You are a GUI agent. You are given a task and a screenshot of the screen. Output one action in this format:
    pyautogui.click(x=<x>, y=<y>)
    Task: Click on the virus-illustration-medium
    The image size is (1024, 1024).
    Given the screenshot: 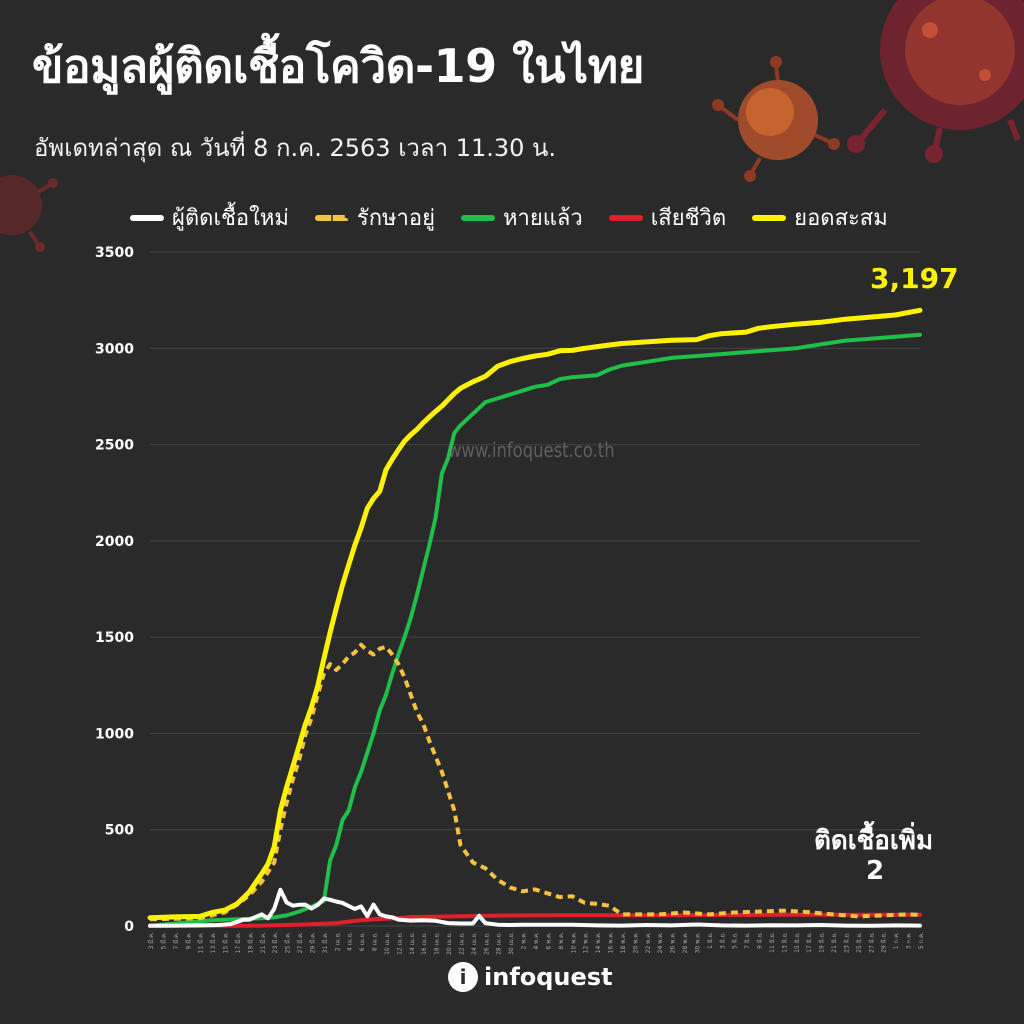 What is the action you would take?
    pyautogui.click(x=776, y=119)
    